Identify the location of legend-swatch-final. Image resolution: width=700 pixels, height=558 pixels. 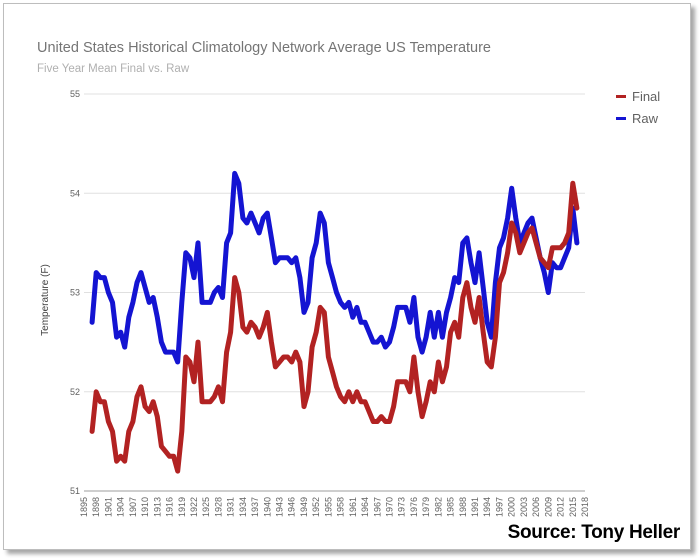
(621, 96).